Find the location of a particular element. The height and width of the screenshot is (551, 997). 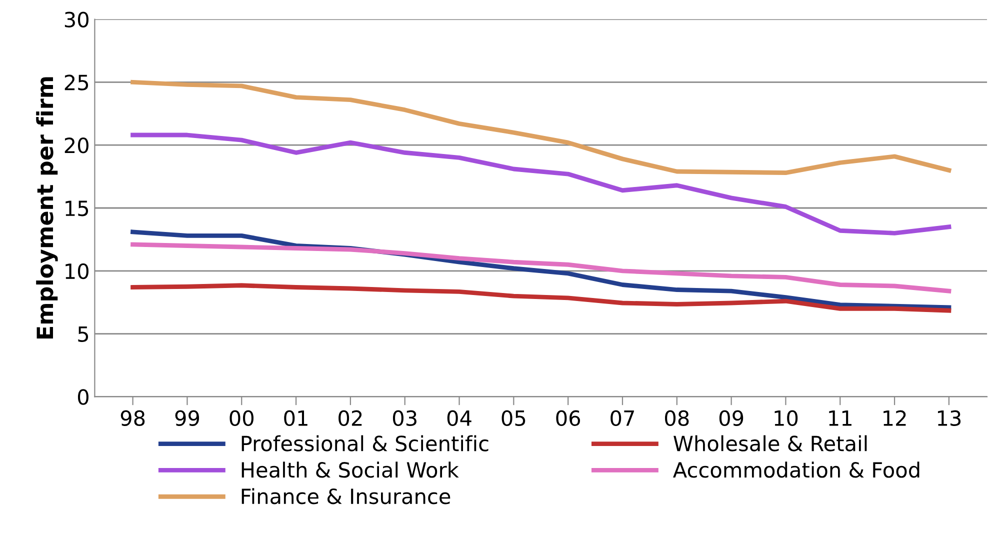

legend-label: Health & Social Work is located at coordinates (350, 470).